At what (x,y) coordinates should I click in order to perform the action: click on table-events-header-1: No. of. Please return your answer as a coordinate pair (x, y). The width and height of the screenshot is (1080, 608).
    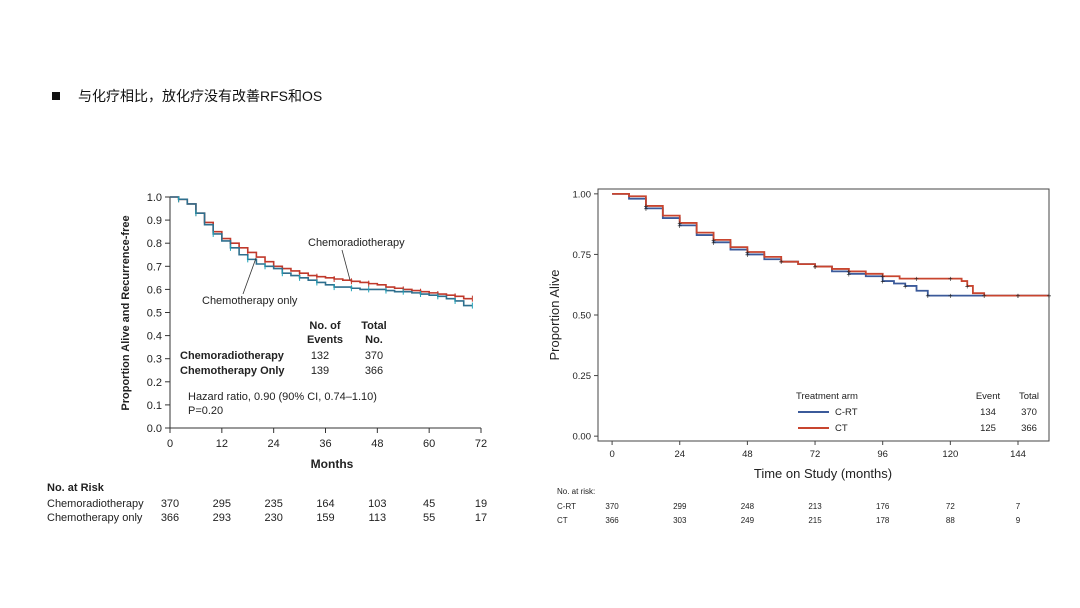
    Looking at the image, I should click on (324, 326).